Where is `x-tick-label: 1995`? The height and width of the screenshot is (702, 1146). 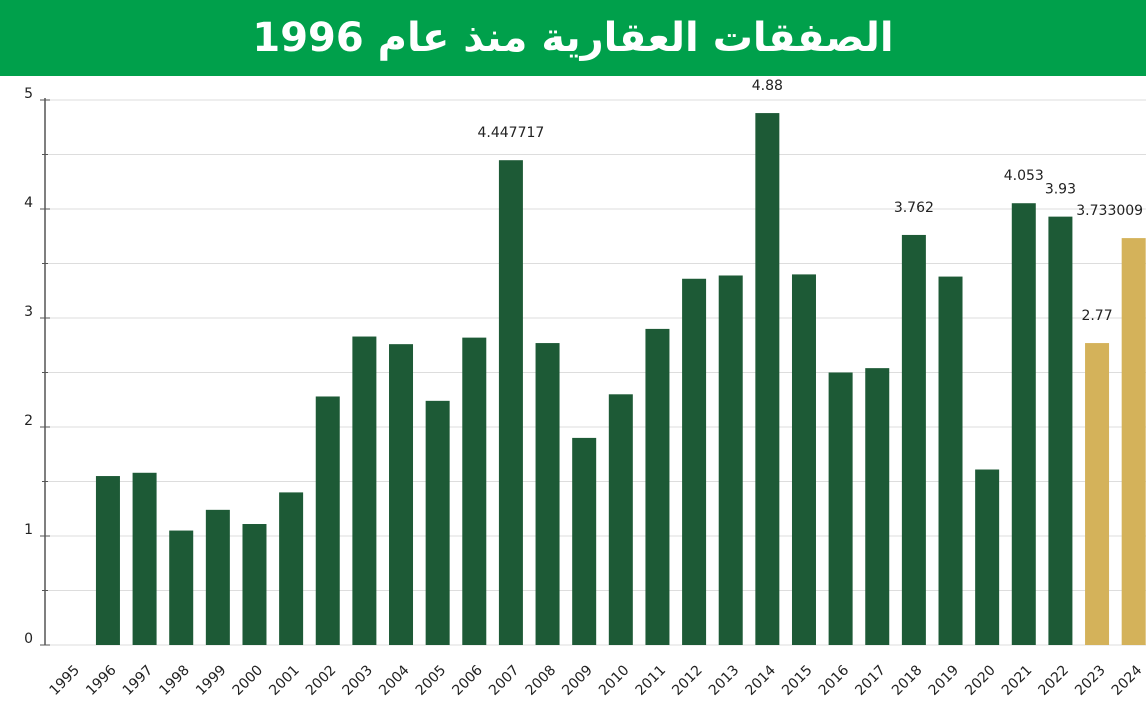
x-tick-label: 1995 is located at coordinates (64, 680).